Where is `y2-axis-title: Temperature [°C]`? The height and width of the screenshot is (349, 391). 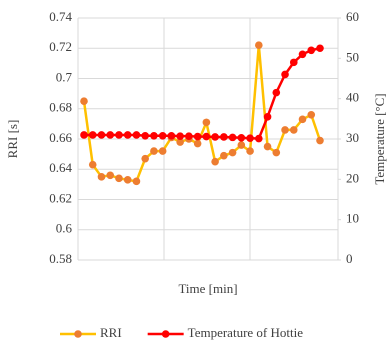
y2-axis-title: Temperature [°C] is located at coordinates (379, 138).